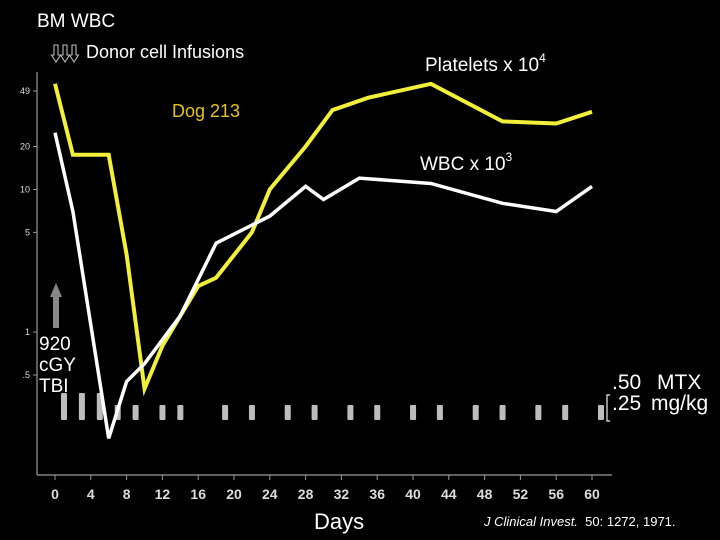  Describe the element at coordinates (25, 147) in the screenshot. I see `y-tick-label: 20` at that location.